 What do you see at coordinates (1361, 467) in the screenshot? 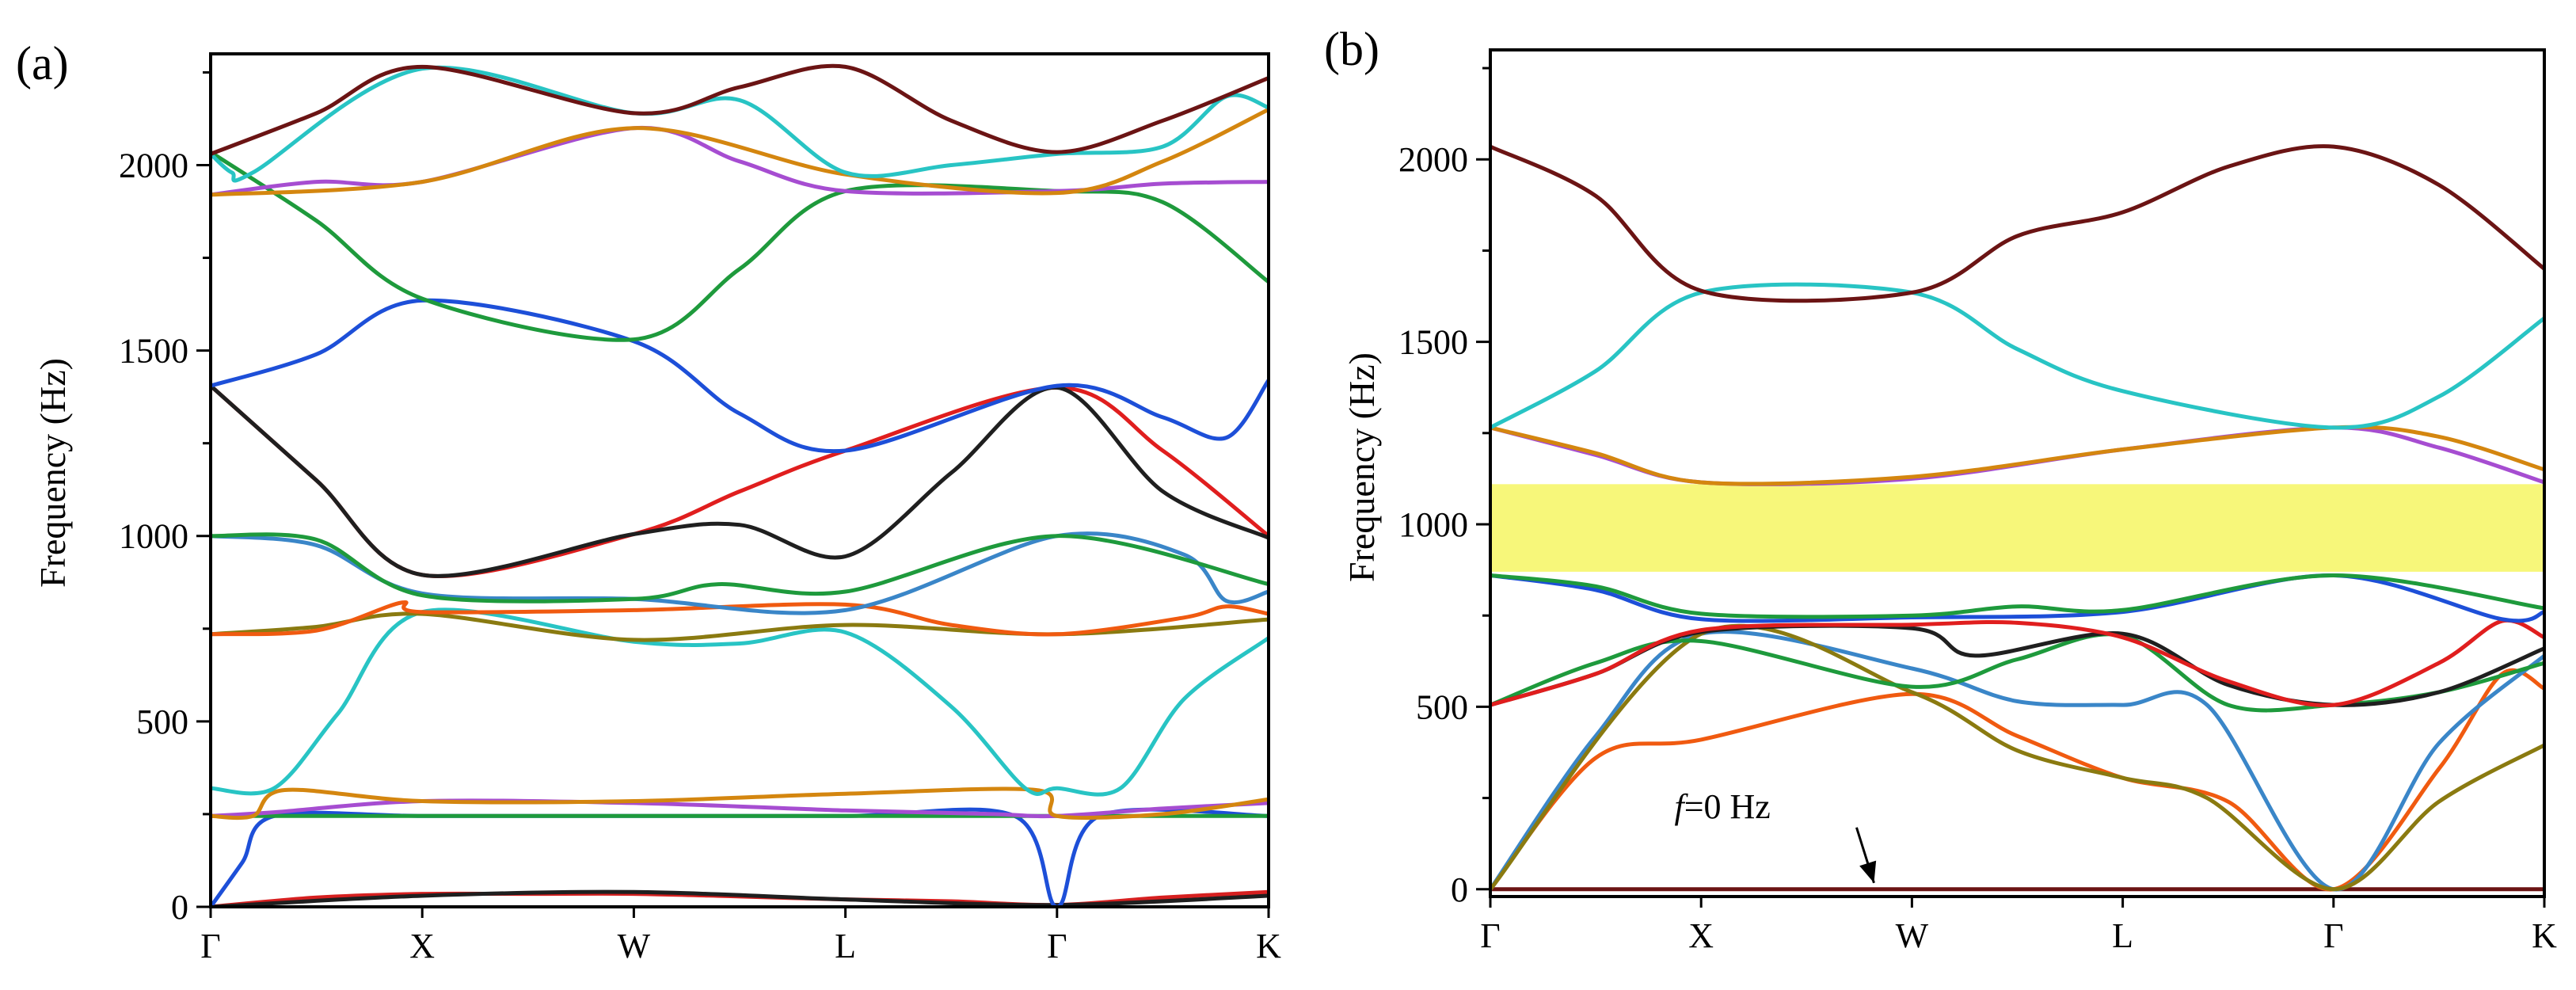
I see `panel-b-y-axis-title: Frequency (Hz)` at bounding box center [1361, 467].